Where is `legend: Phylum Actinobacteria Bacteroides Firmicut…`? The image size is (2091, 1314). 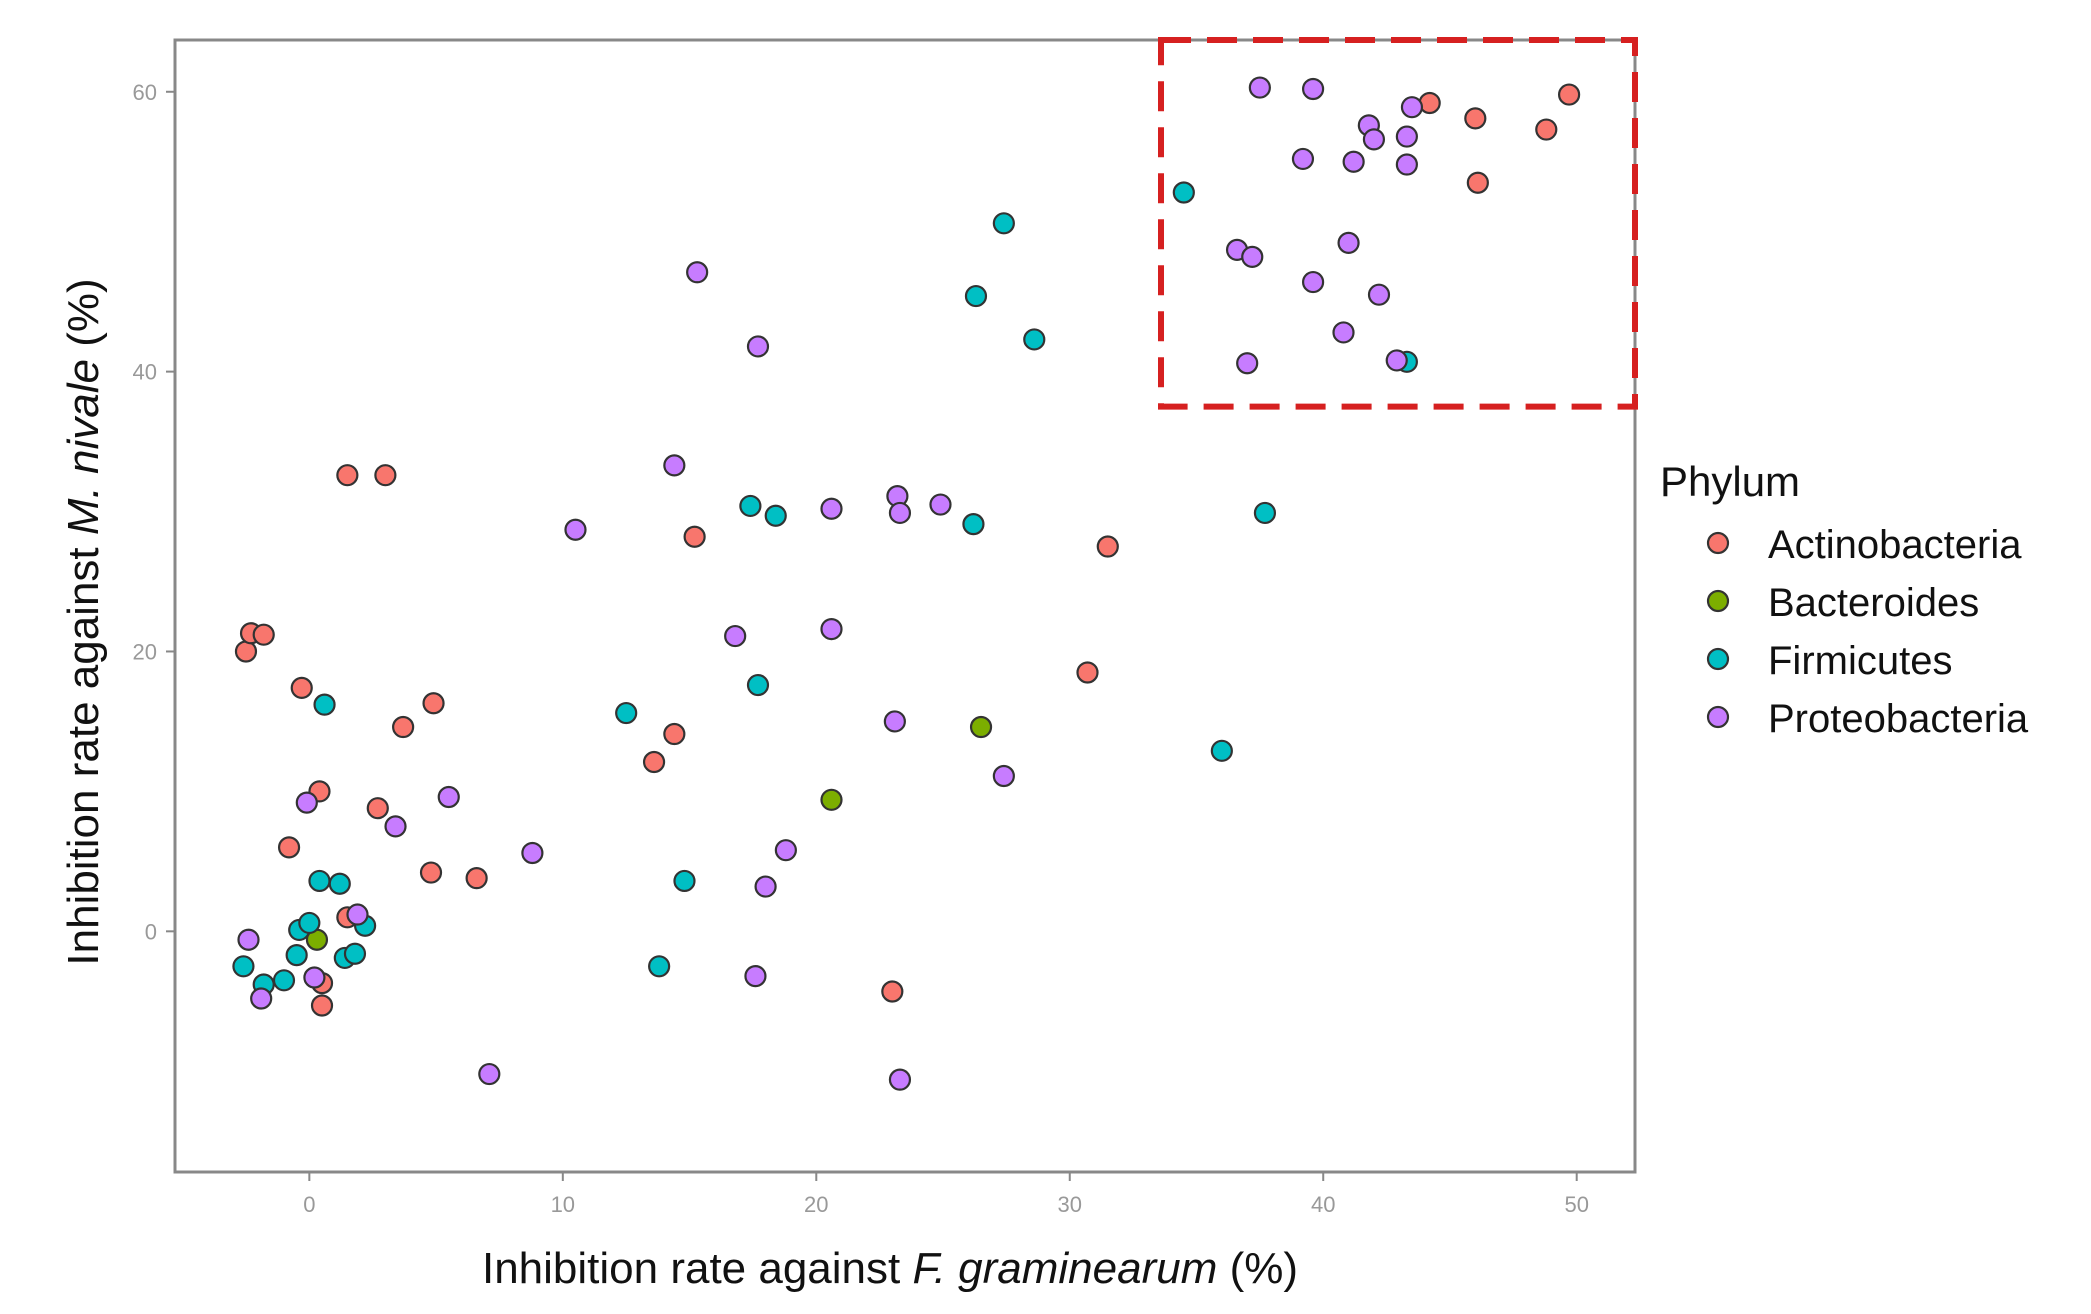 legend: Phylum Actinobacteria Bacteroides Firmicut… is located at coordinates (1844, 599).